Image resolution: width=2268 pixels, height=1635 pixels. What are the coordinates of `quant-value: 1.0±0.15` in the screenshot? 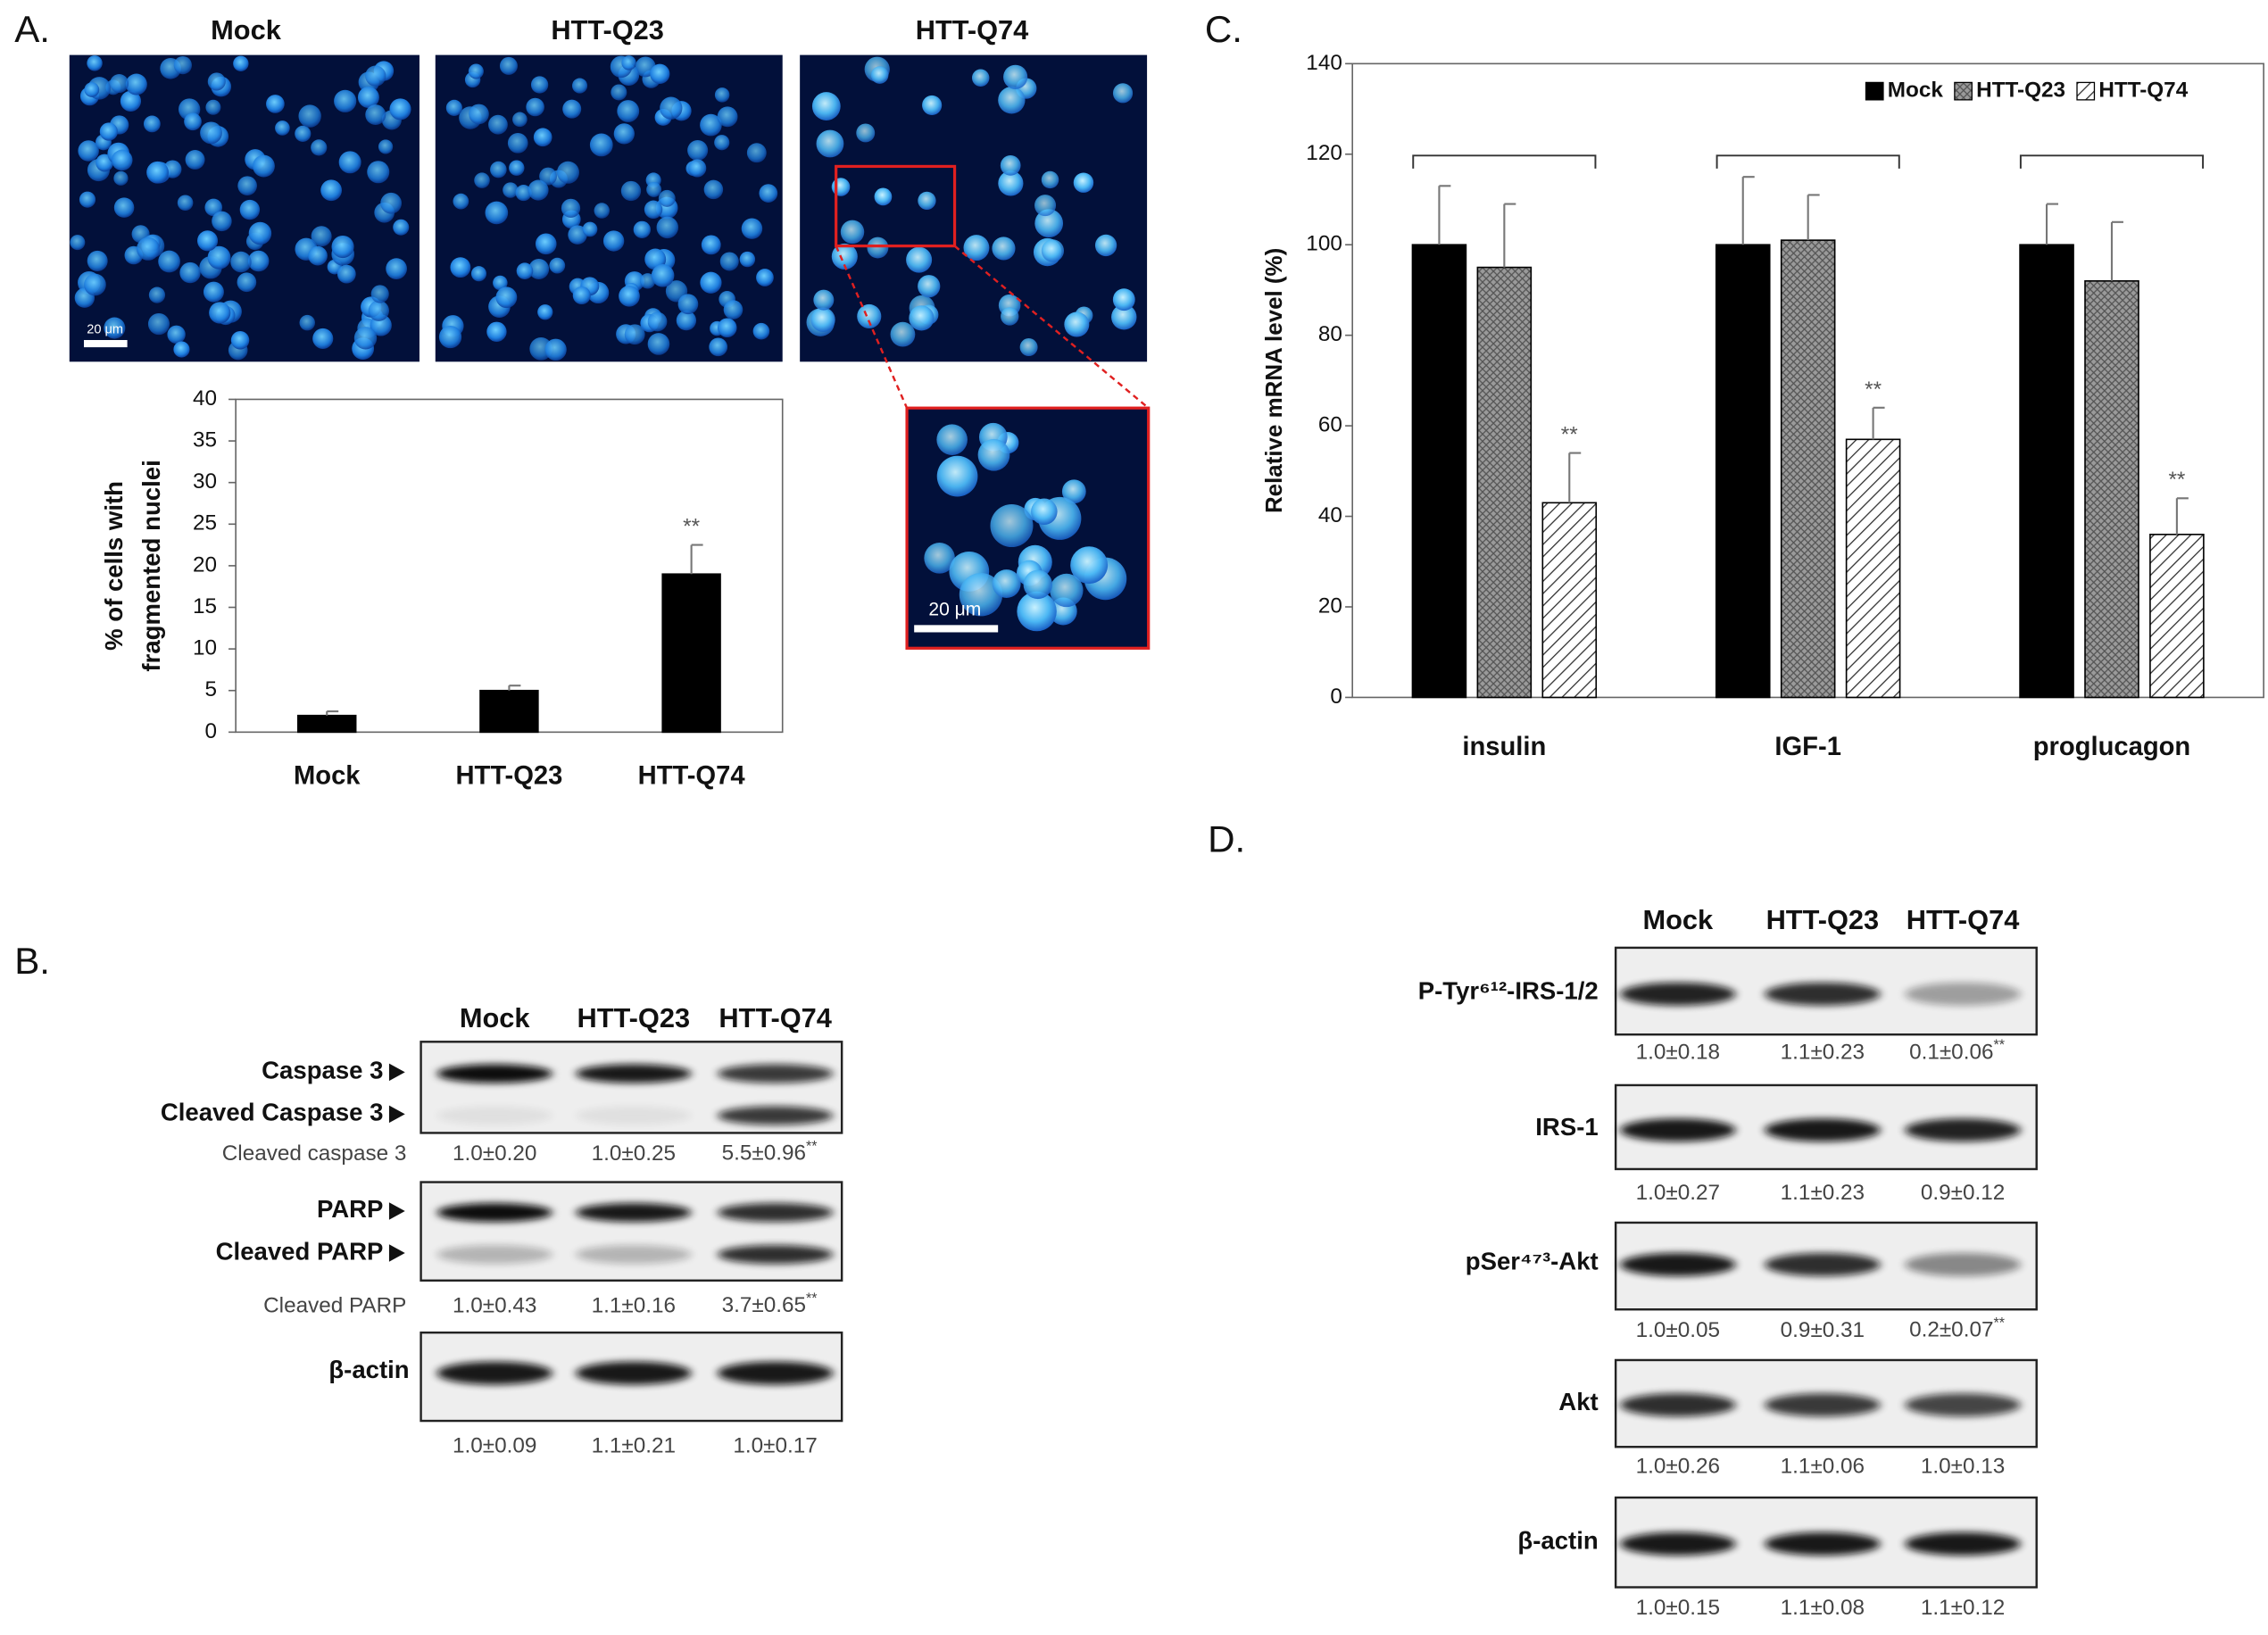 It's located at (1678, 1608).